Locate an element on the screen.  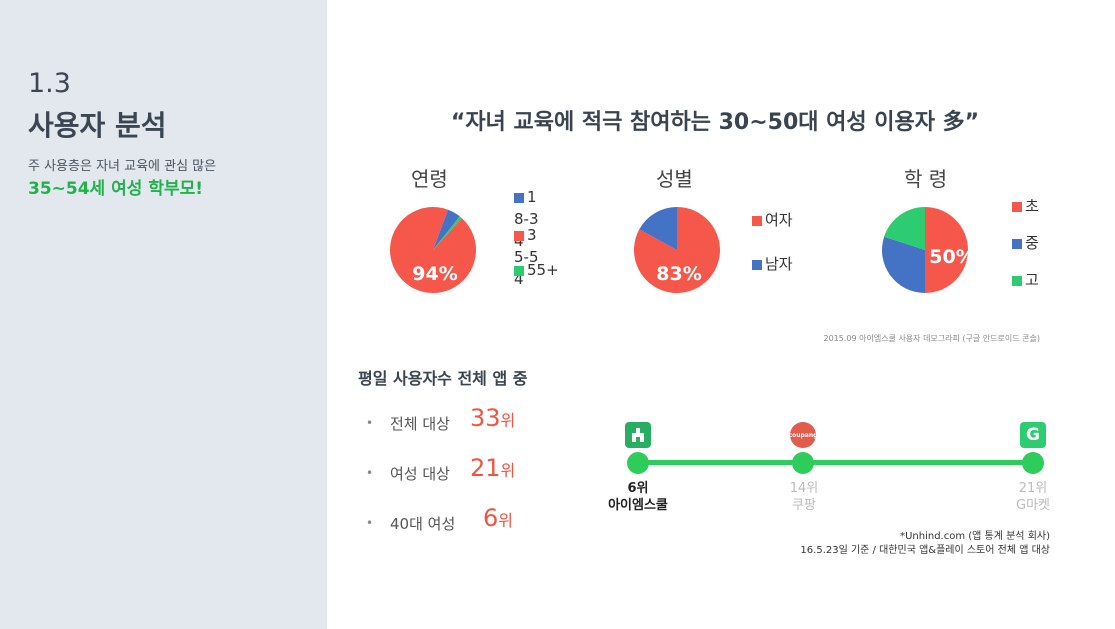
grade-legend-item: 중 is located at coordinates (1025, 243).